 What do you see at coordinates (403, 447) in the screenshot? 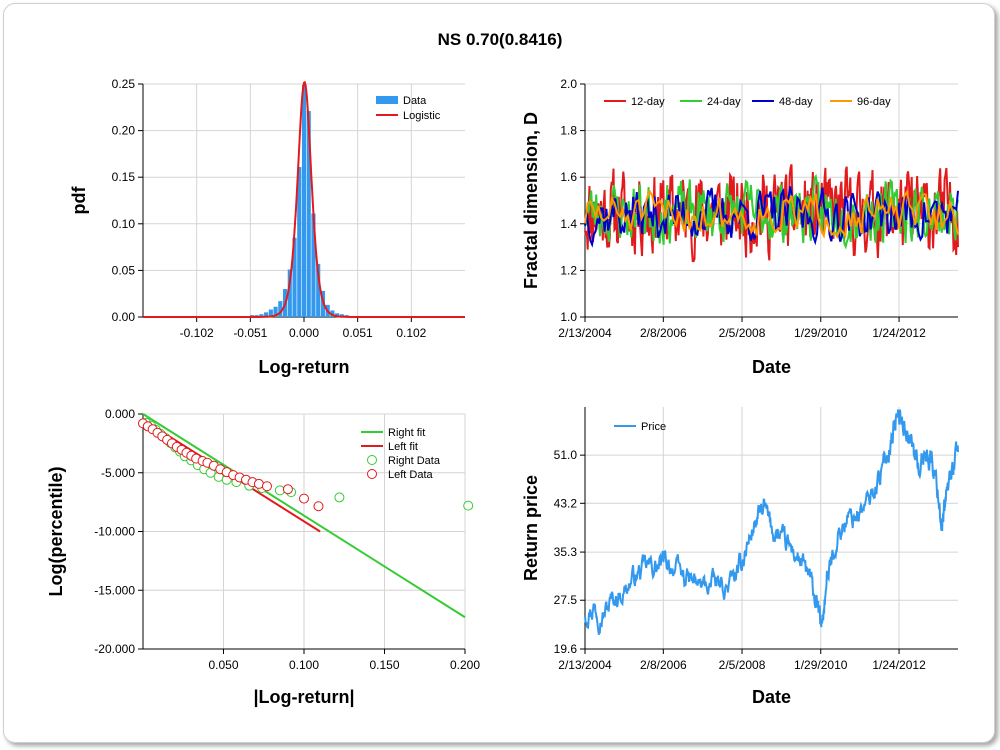
I see `legend-label-left-fit: Left fit` at bounding box center [403, 447].